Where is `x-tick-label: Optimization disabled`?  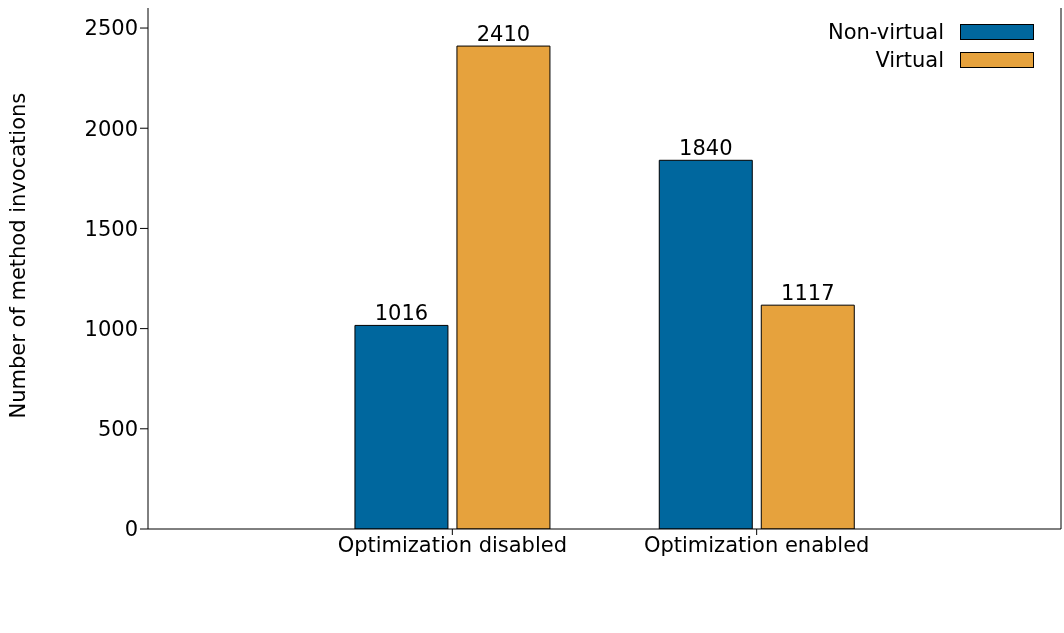 x-tick-label: Optimization disabled is located at coordinates (452, 544).